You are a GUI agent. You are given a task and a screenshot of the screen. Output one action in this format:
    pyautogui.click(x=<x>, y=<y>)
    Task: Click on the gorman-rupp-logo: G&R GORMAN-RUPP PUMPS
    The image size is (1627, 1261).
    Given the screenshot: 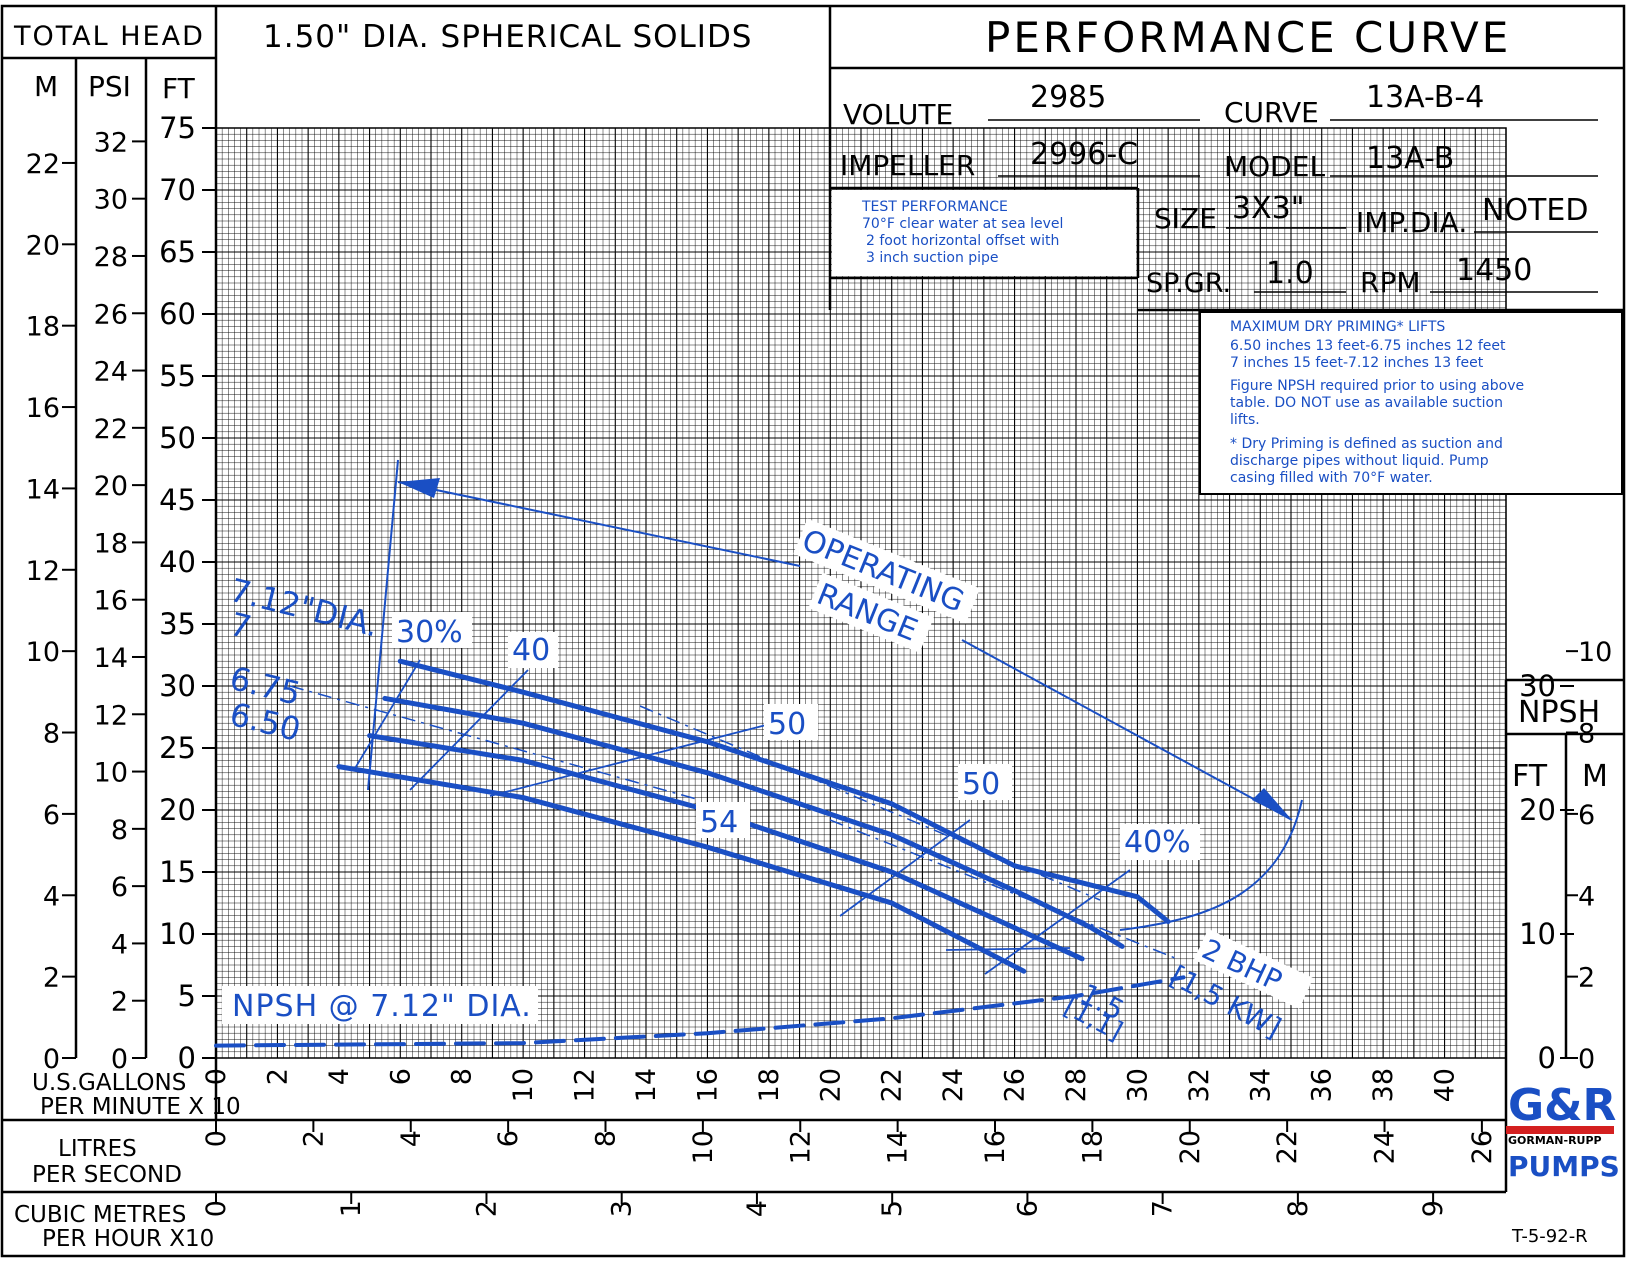 What is the action you would take?
    pyautogui.click(x=1563, y=1131)
    